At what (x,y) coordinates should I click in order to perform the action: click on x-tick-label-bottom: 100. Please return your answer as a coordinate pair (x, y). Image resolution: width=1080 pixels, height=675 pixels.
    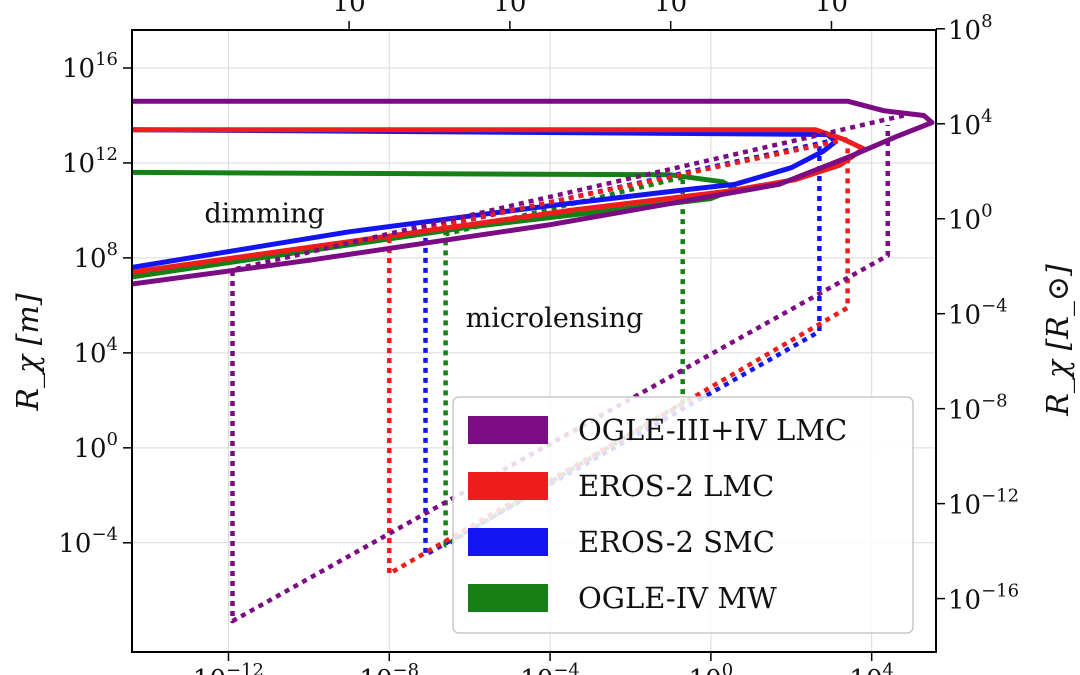
    Looking at the image, I should click on (711, 667).